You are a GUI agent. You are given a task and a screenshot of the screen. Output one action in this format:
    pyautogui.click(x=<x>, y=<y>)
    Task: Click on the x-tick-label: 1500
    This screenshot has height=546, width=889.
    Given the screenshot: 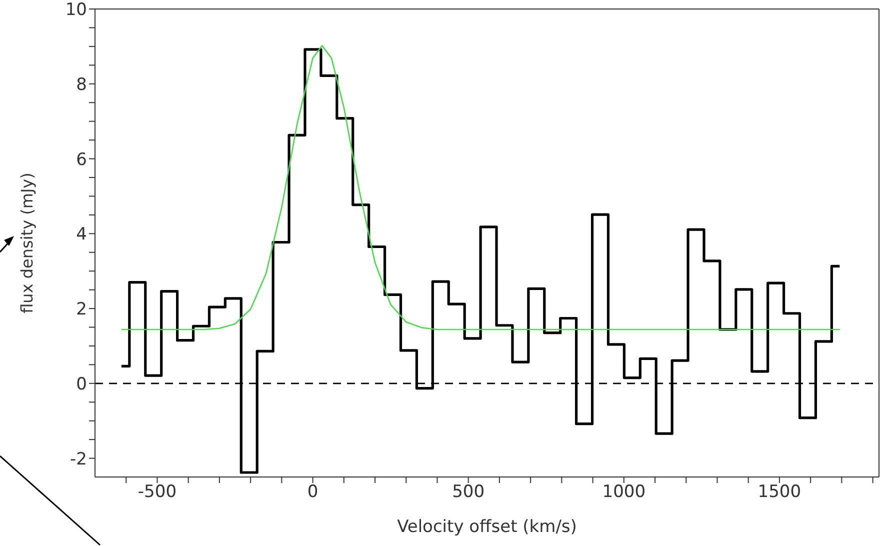 What is the action you would take?
    pyautogui.click(x=780, y=492)
    